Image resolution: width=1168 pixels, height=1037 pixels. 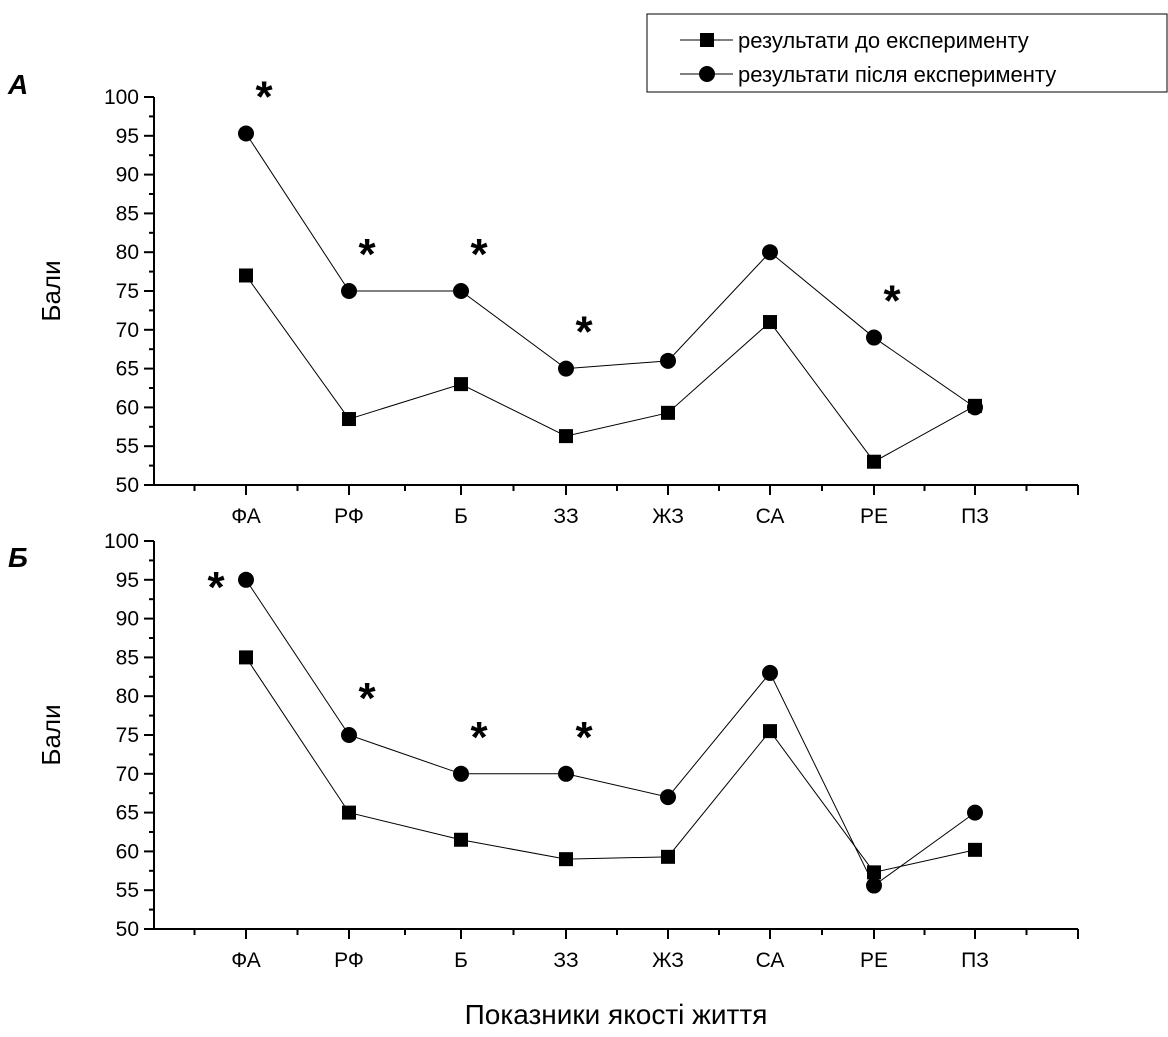 I want to click on legend-label-before: результати до експерименту, so click(x=883, y=40).